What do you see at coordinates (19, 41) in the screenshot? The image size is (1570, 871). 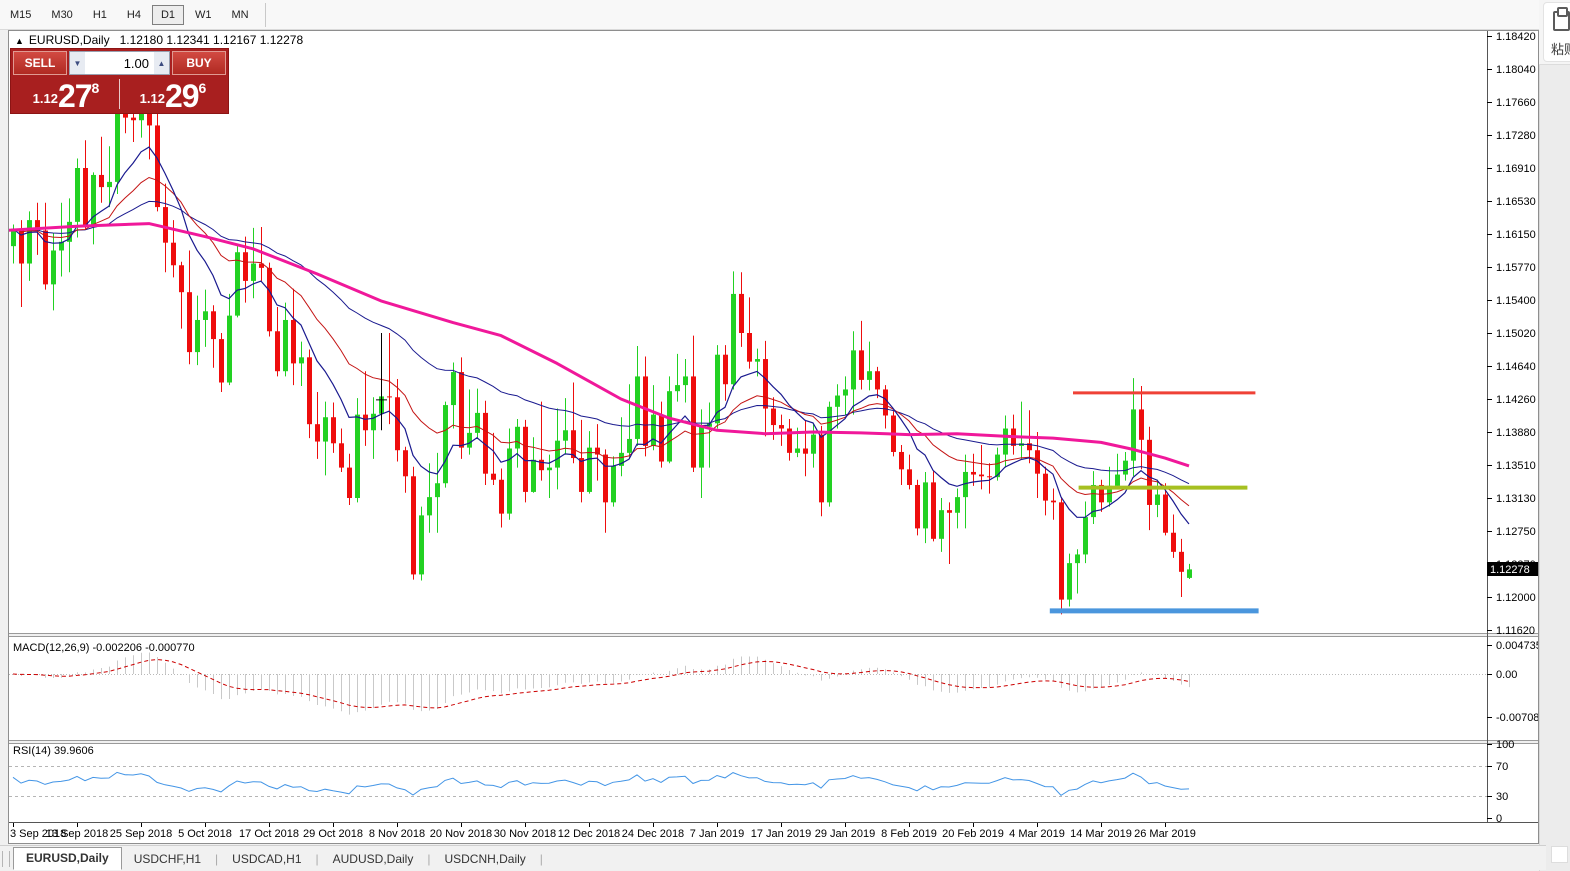 I see `collapse-arrow-icon: ▲` at bounding box center [19, 41].